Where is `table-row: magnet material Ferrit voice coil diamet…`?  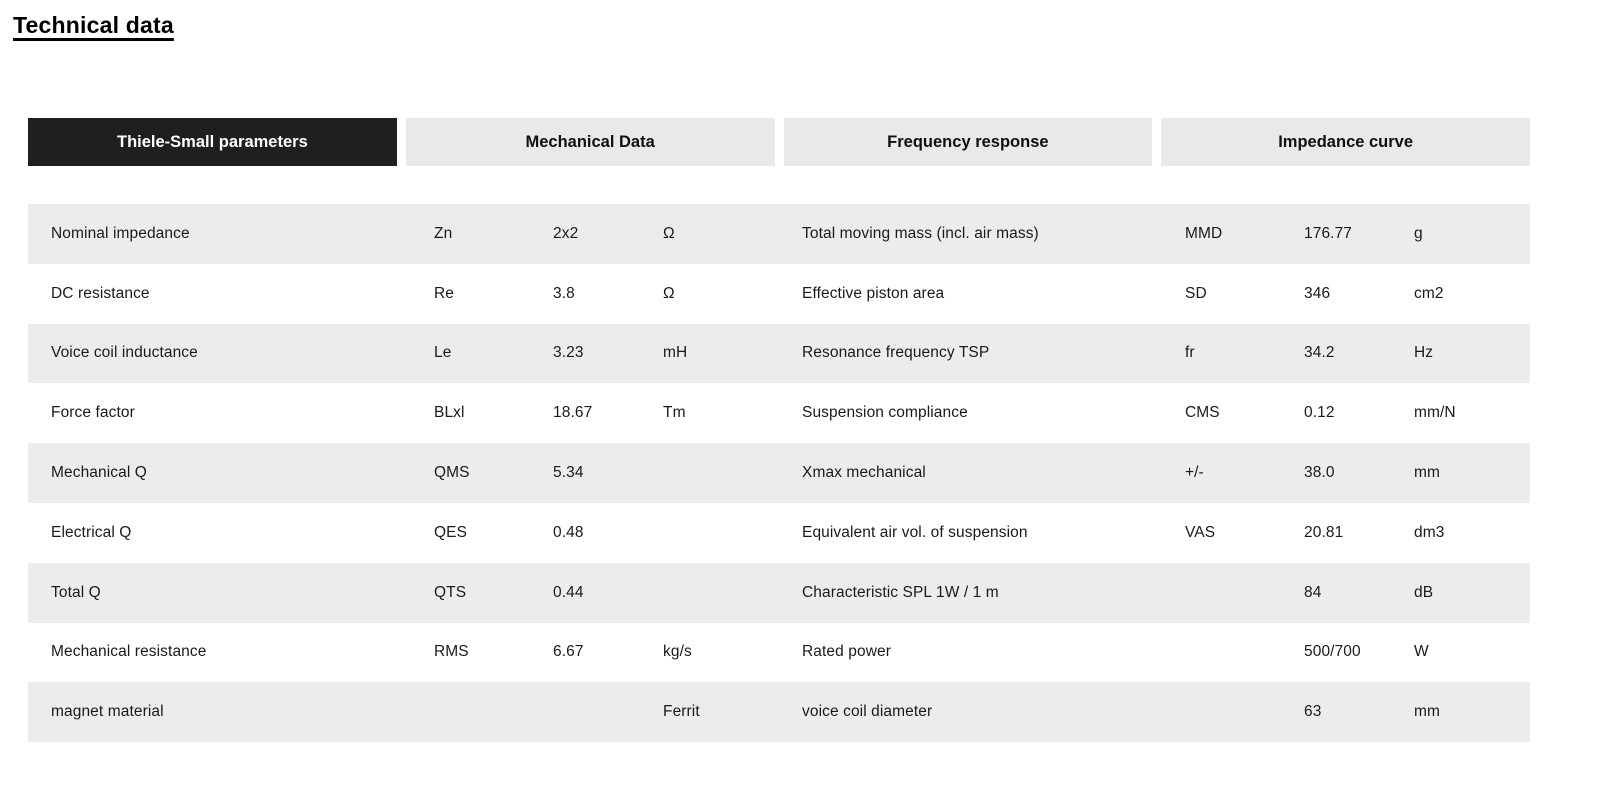 table-row: magnet material Ferrit voice coil diamet… is located at coordinates (779, 712).